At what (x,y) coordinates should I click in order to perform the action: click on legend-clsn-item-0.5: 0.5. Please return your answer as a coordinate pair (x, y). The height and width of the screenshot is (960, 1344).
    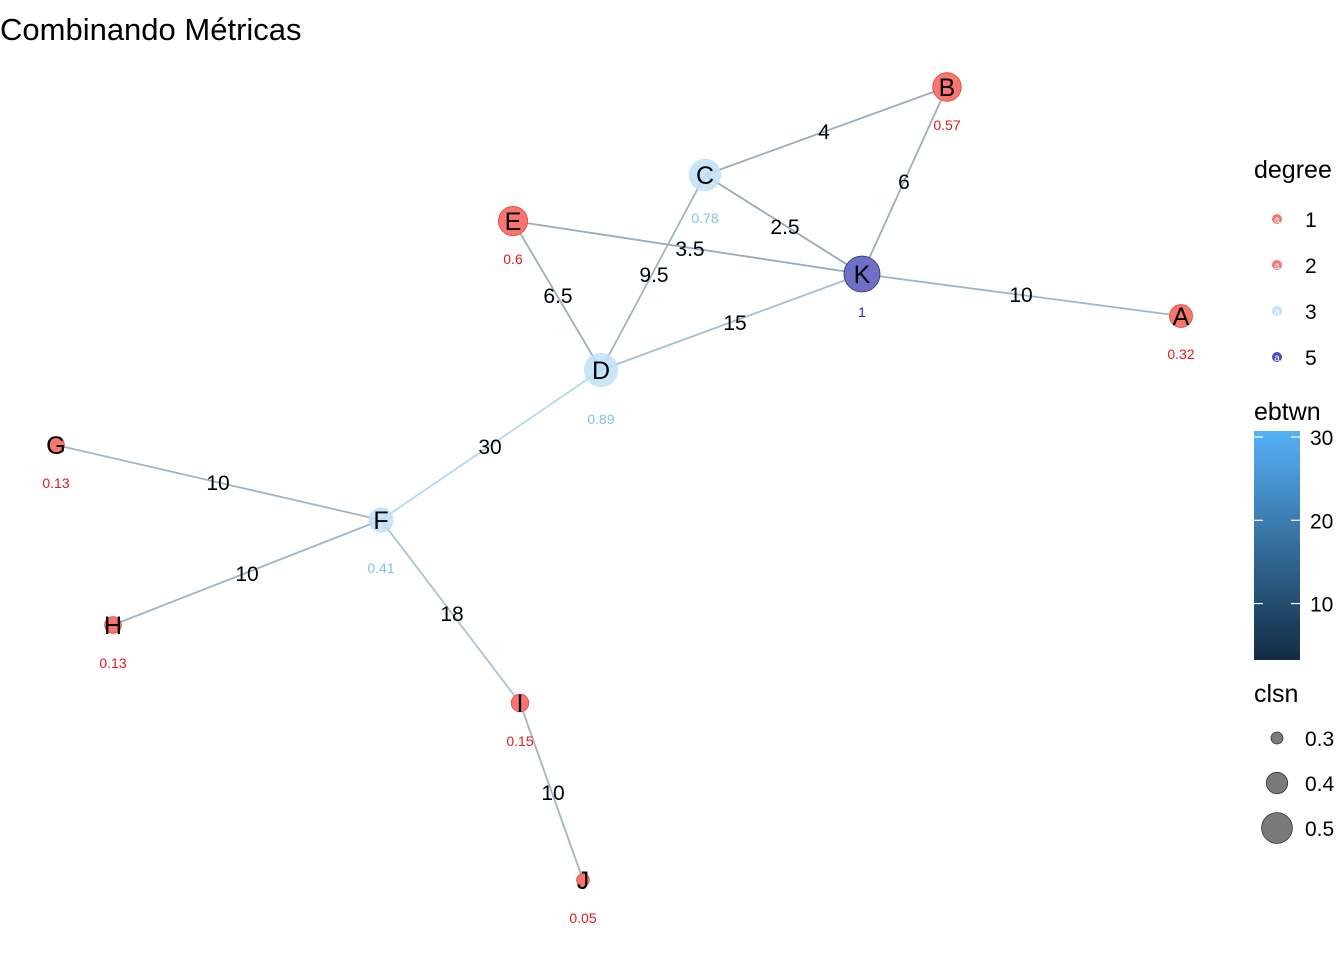
    Looking at the image, I should click on (1297, 828).